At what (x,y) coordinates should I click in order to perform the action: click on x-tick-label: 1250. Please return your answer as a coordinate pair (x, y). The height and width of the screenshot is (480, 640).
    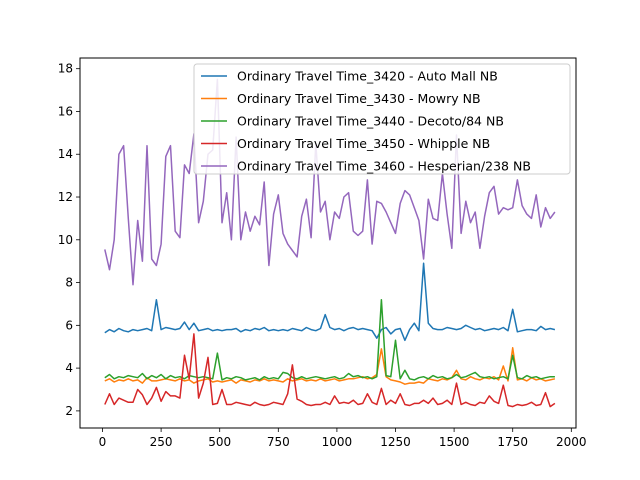
    Looking at the image, I should click on (395, 442).